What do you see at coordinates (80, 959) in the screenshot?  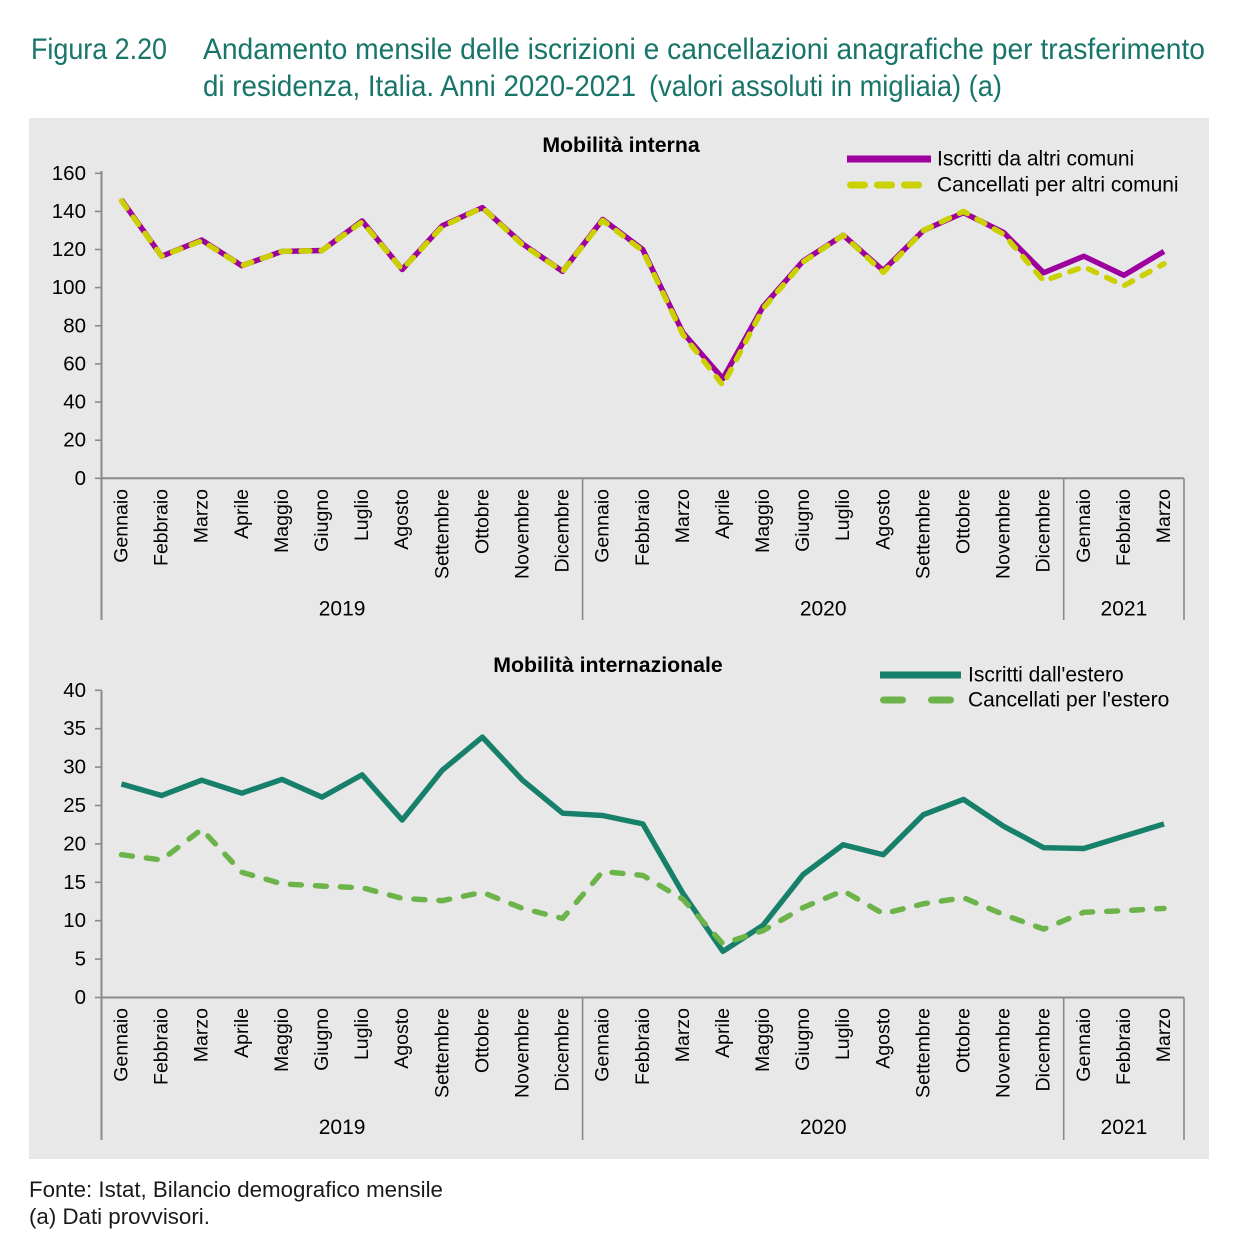 I see `svg-text: 5` at bounding box center [80, 959].